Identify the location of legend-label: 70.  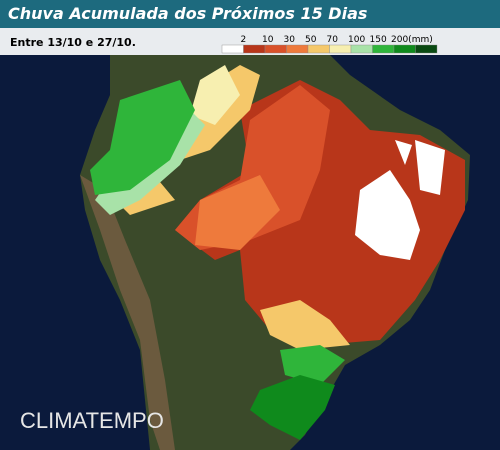
(333, 40).